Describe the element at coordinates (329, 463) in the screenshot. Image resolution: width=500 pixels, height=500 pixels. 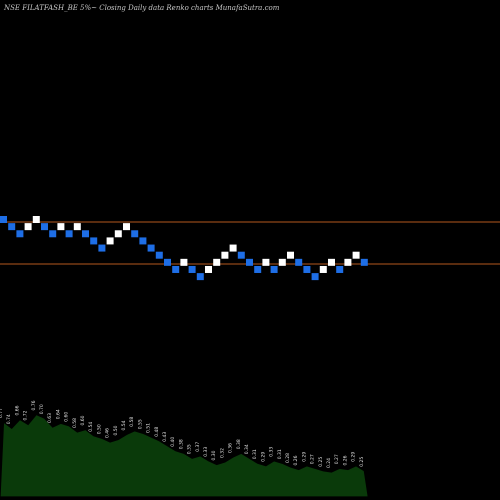
I see `volume-label: 0.24` at that location.